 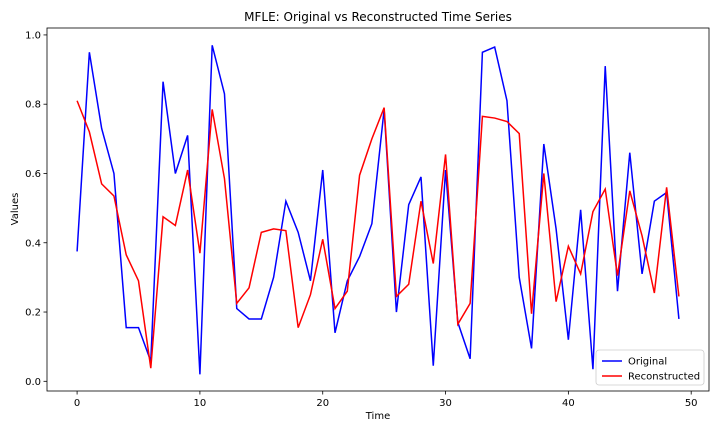 What do you see at coordinates (664, 377) in the screenshot?
I see `legend-label-reconstructed: Reconstructed` at bounding box center [664, 377].